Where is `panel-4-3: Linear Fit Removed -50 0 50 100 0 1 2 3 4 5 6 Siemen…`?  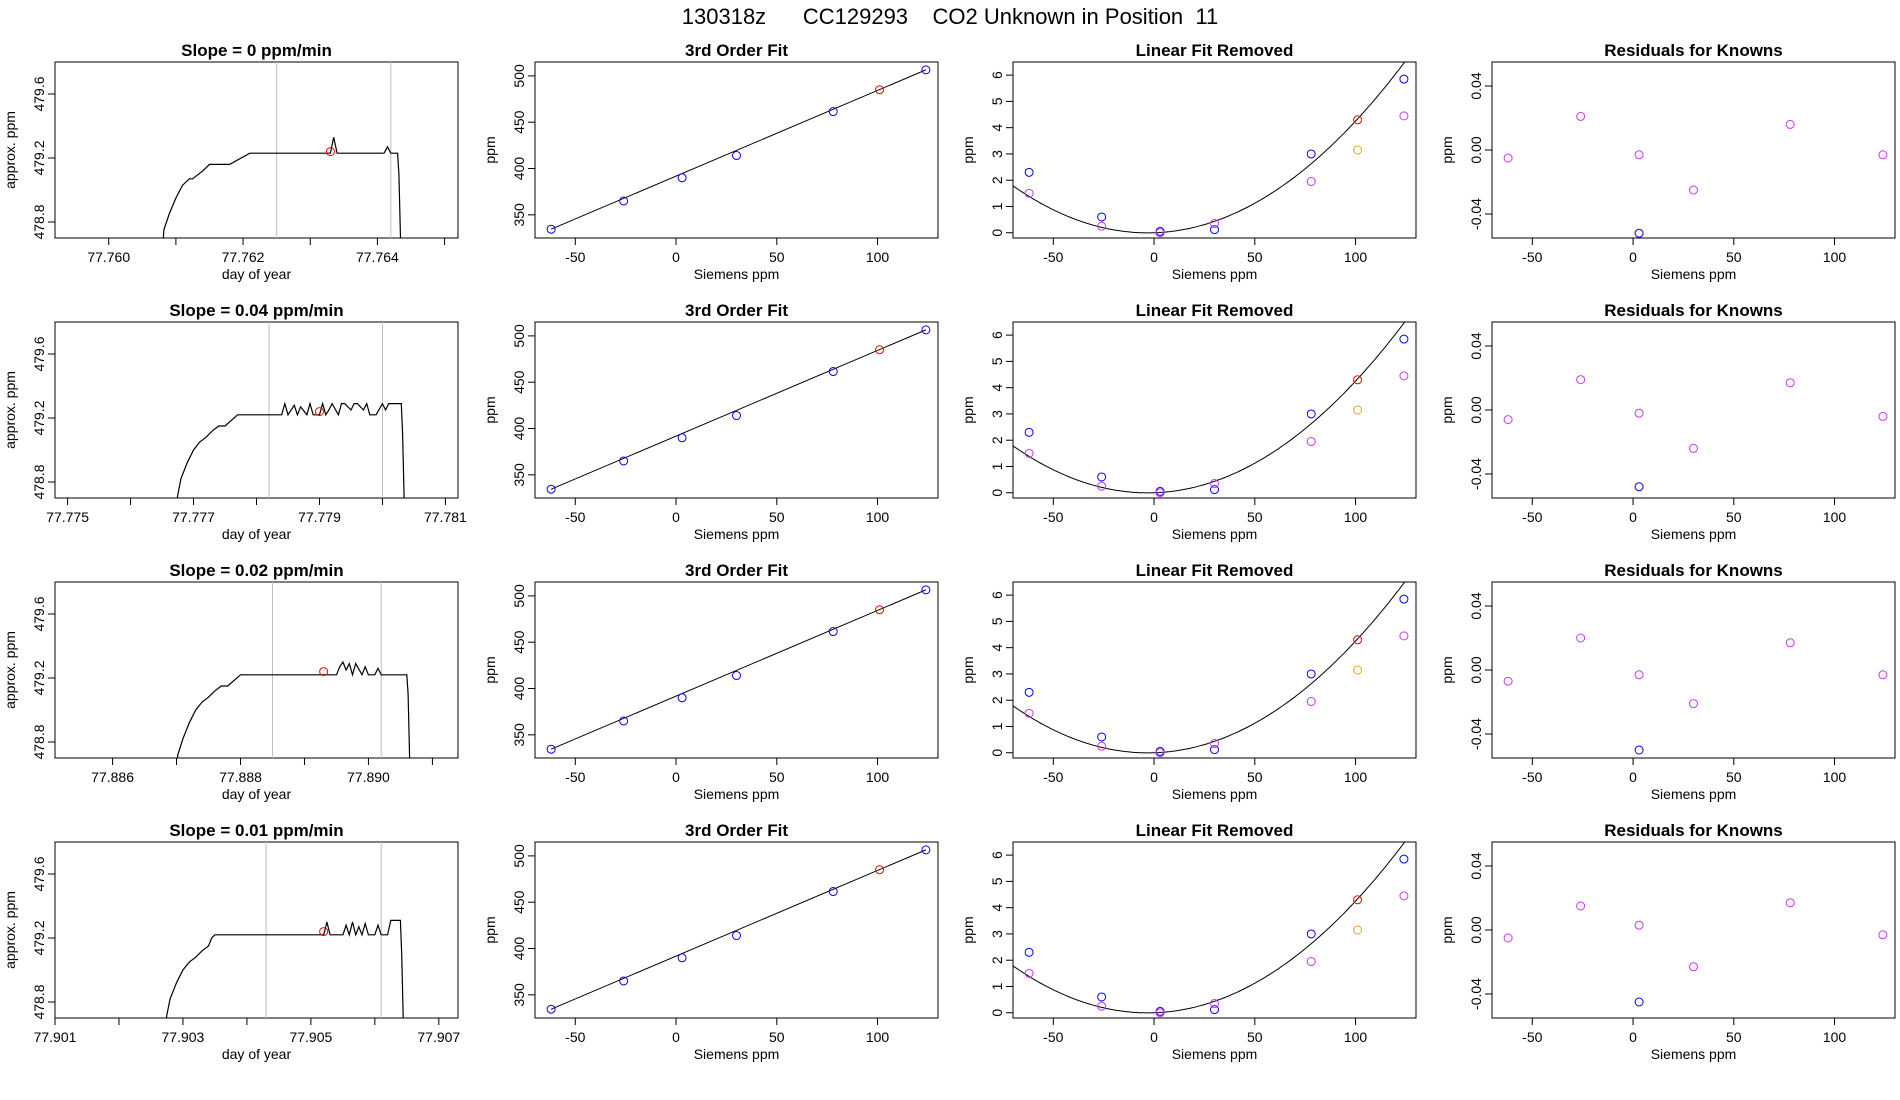
panel-4-3: Linear Fit Removed -50 0 50 100 0 1 2 3 4 5 6 Siemen… is located at coordinates (1188, 941).